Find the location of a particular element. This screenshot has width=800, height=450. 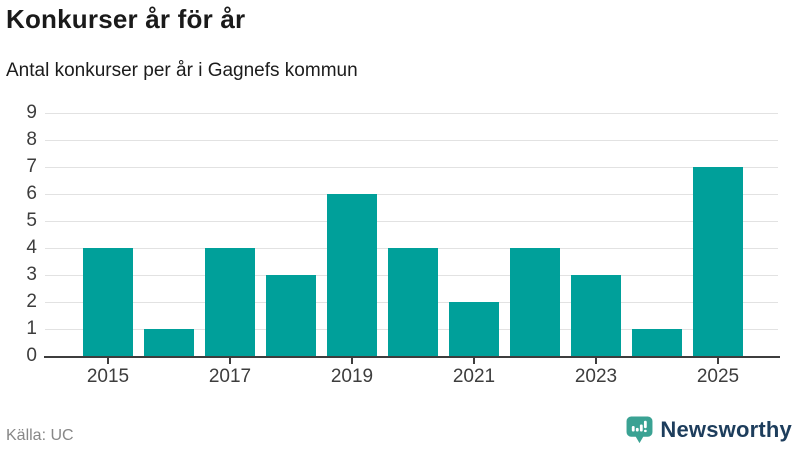

chart-subtitle: Antal konkurser per år i Gagnefs kommun is located at coordinates (182, 70).